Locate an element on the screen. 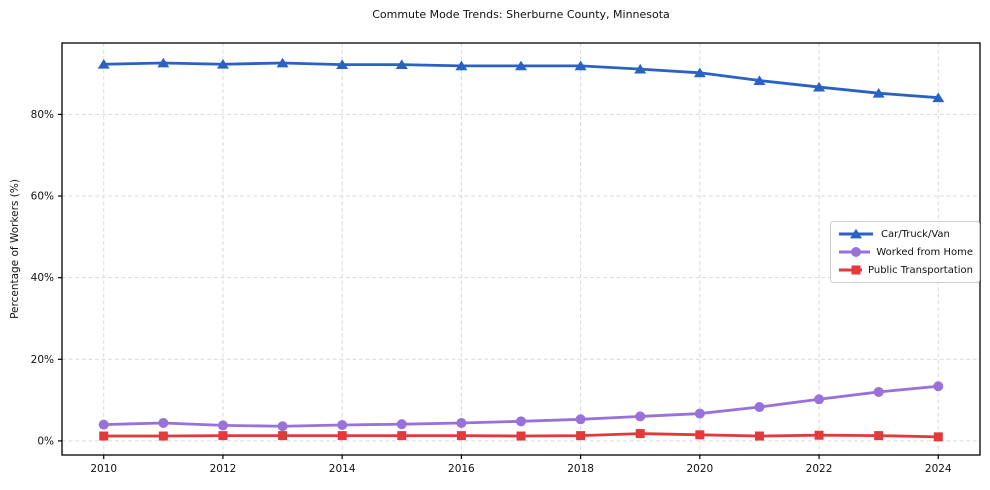 This screenshot has height=490, width=990. legend-item-public-transportation: Public Transportation is located at coordinates (905, 270).